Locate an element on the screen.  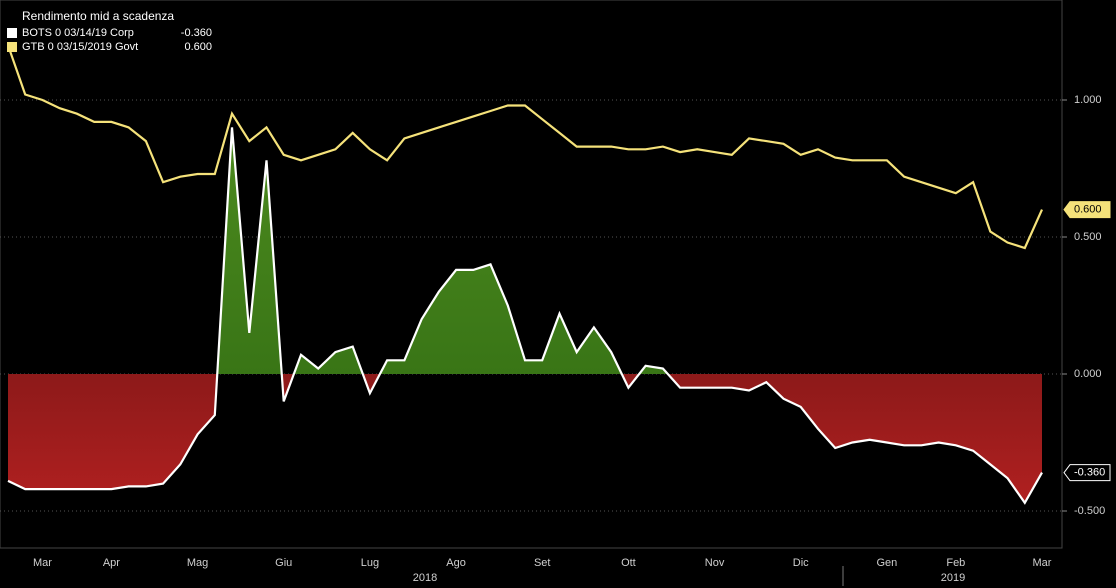
x-tick-label: Lug is located at coordinates (370, 563).